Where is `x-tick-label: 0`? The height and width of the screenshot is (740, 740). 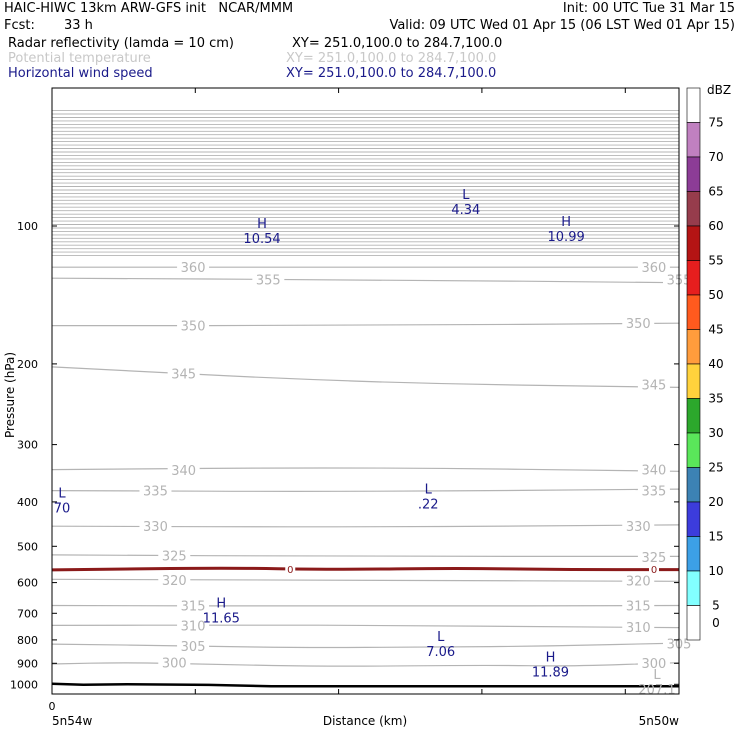
x-tick-label: 0 is located at coordinates (52, 706).